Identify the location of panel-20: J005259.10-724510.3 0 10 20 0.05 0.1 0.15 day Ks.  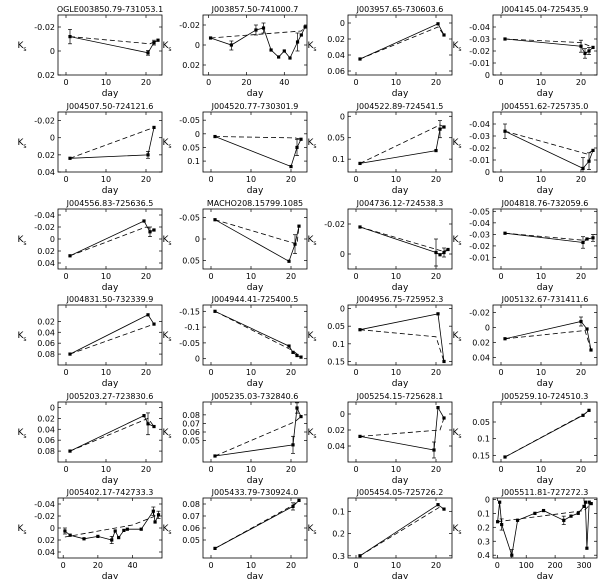
(525, 439).